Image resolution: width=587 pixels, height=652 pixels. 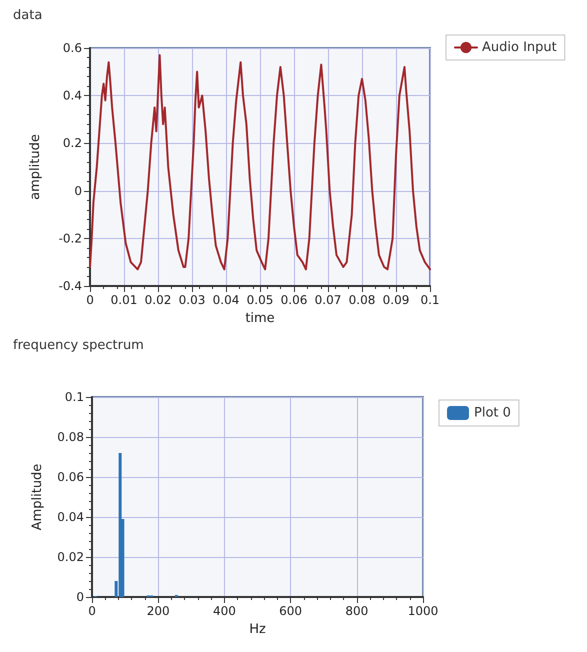 I want to click on y-axis-title: Amplitude, so click(x=37, y=497).